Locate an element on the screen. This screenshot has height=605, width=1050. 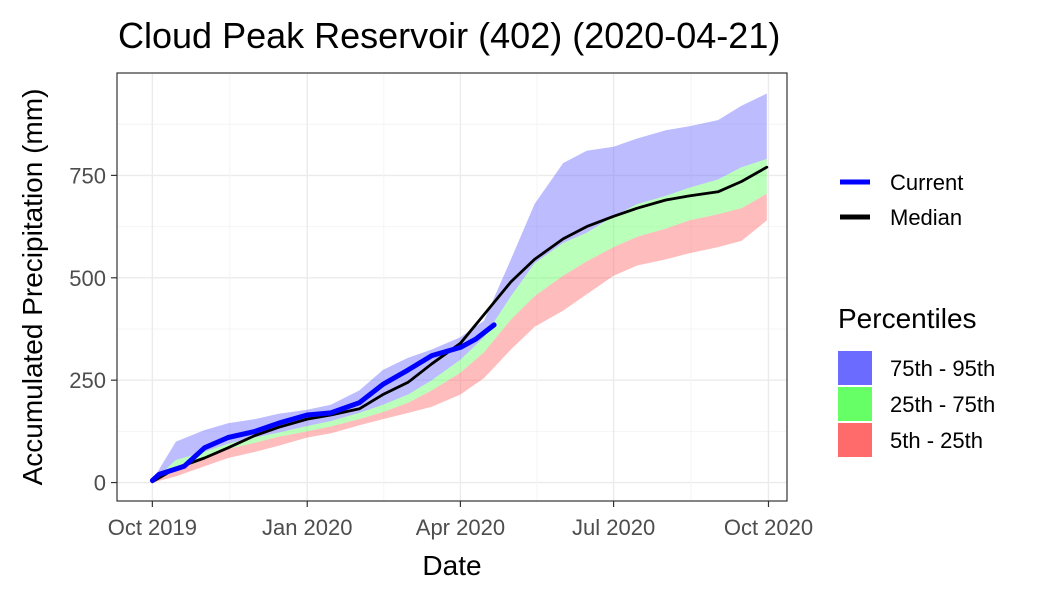
legend-label-median: Median is located at coordinates (926, 217).